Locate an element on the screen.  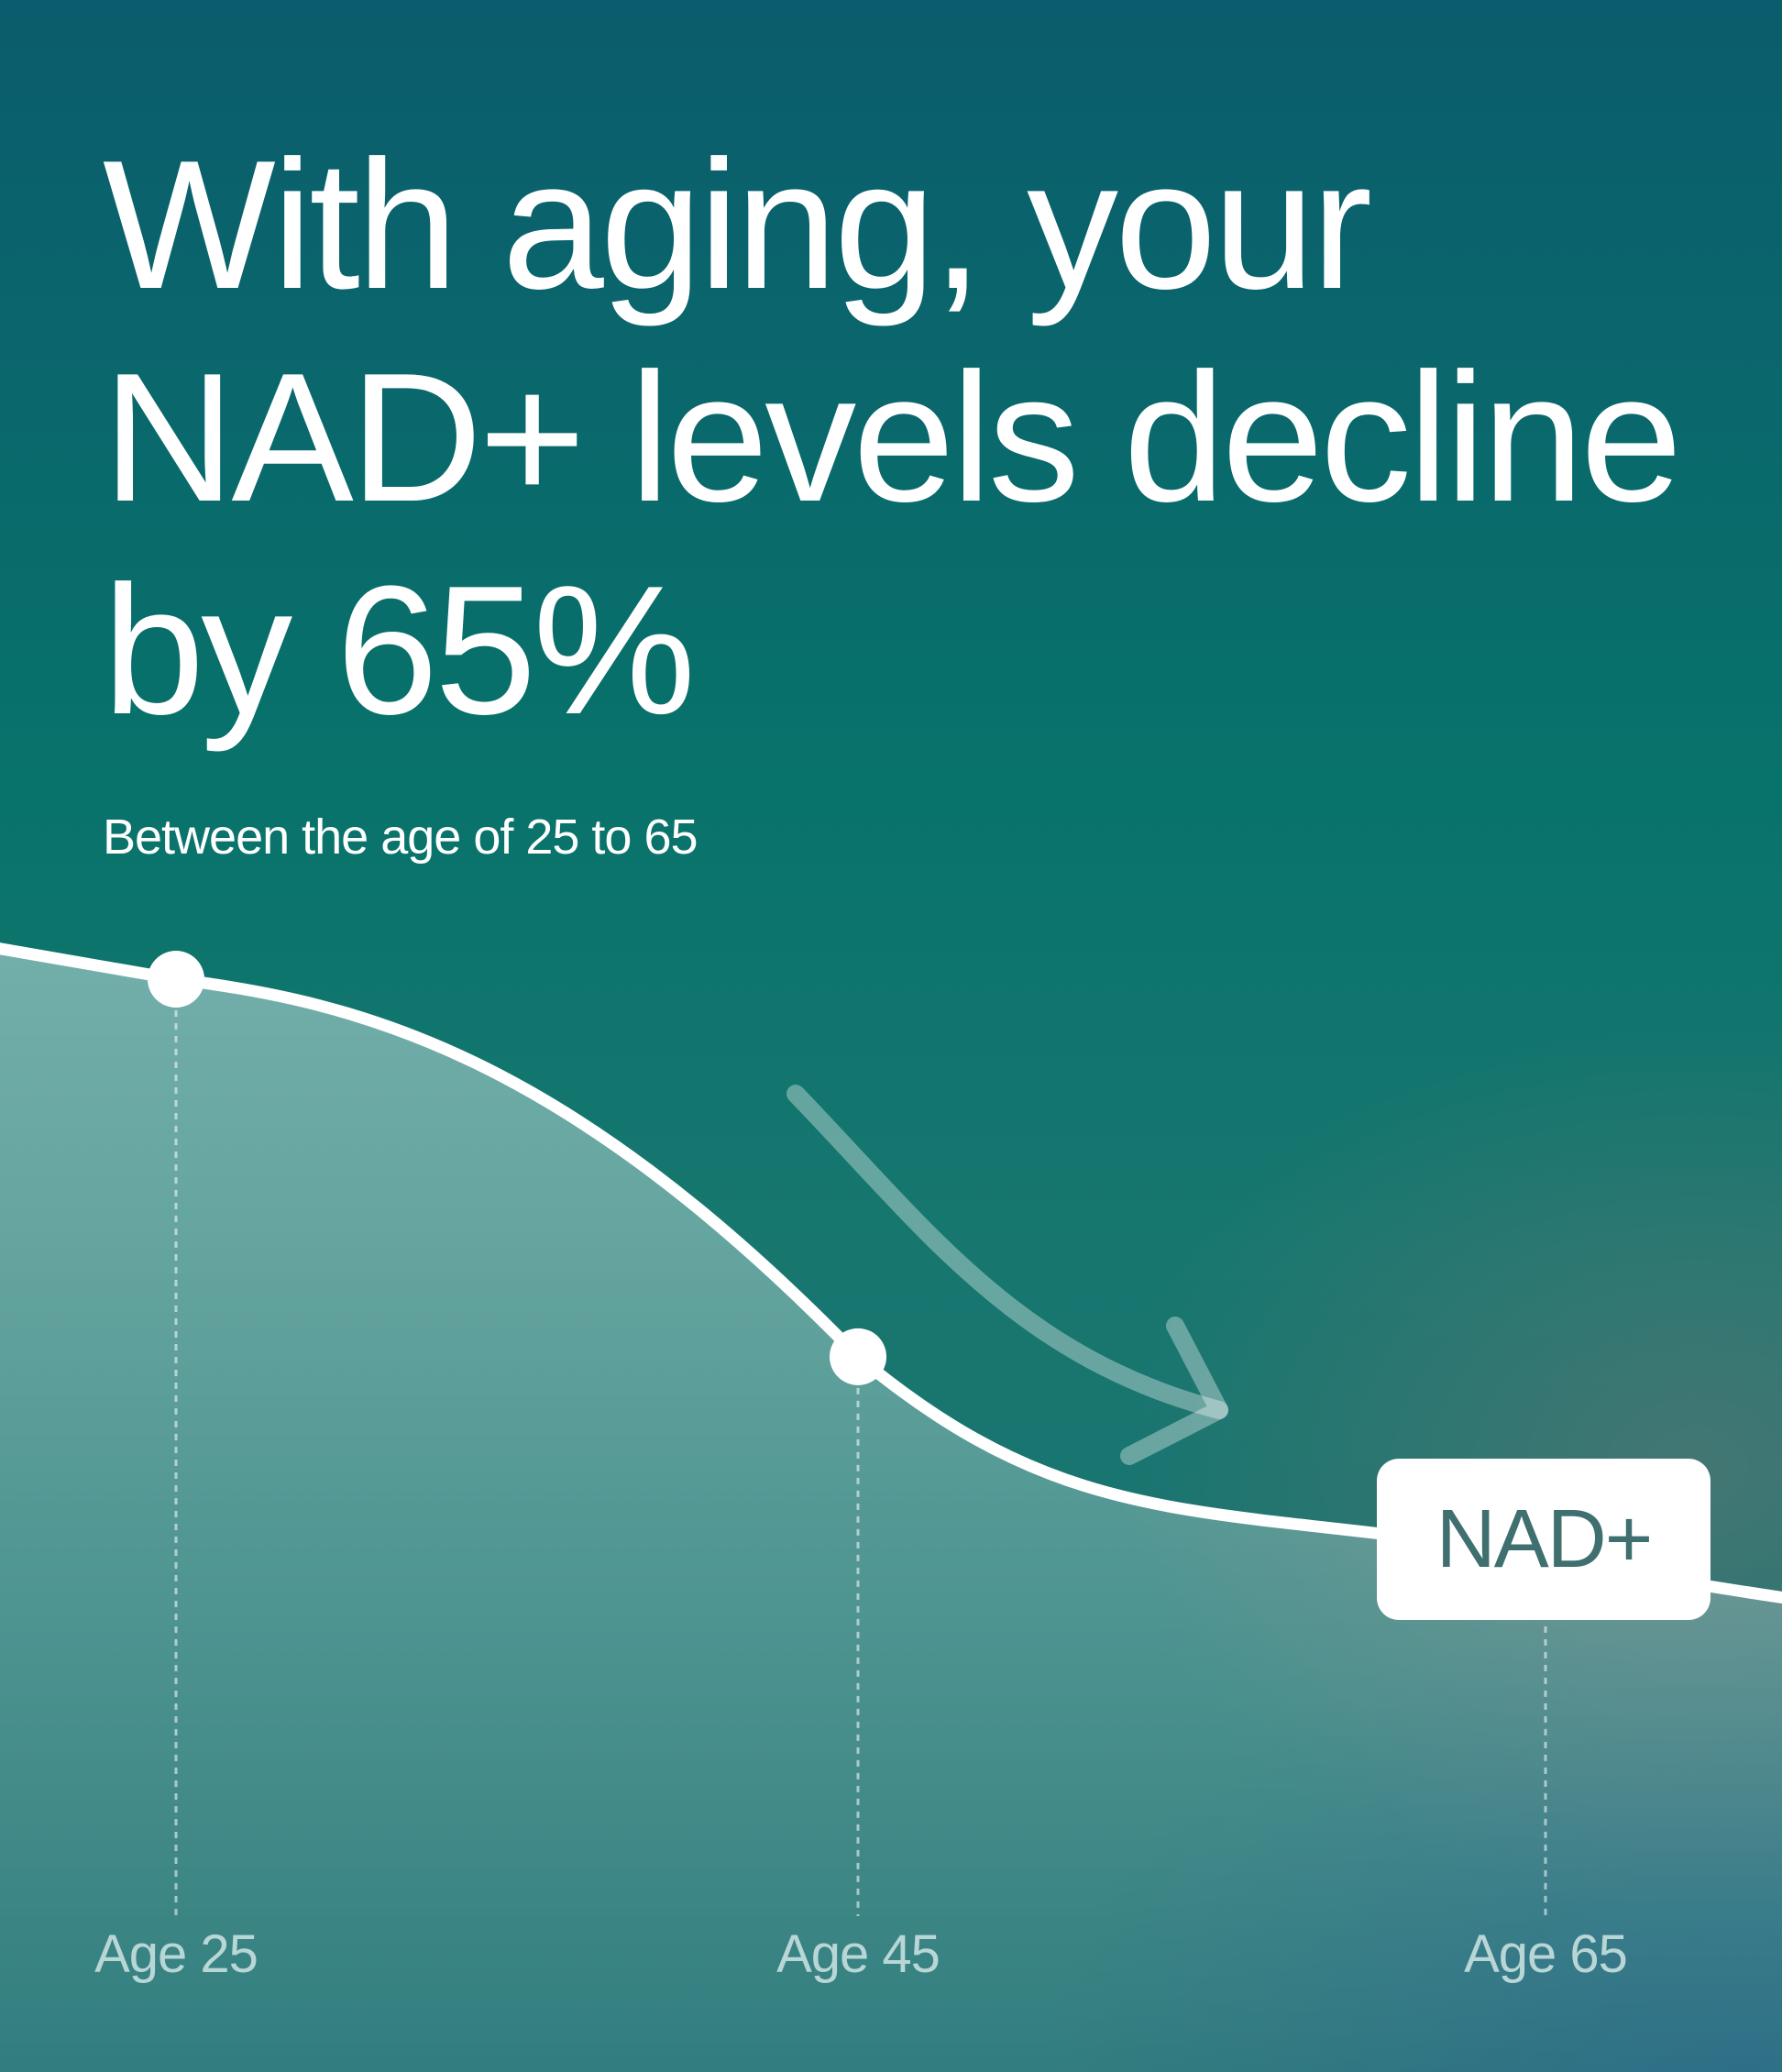
x-tick-label: Age 65 is located at coordinates (1546, 1954).